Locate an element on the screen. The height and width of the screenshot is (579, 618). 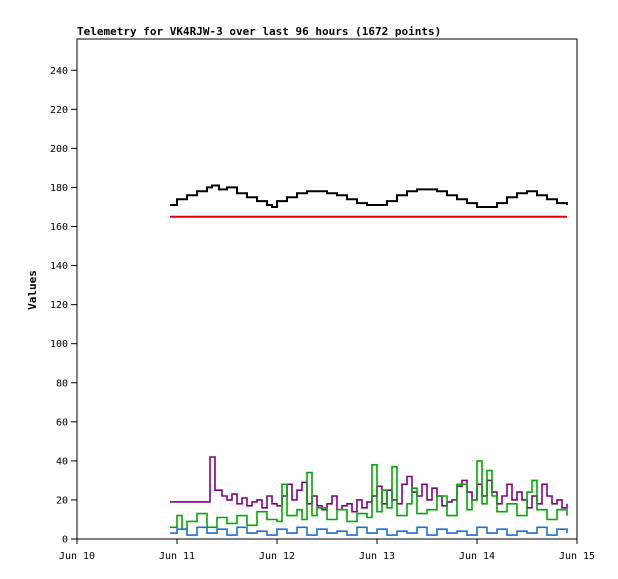
y-tick-label: 240 is located at coordinates (59, 71).